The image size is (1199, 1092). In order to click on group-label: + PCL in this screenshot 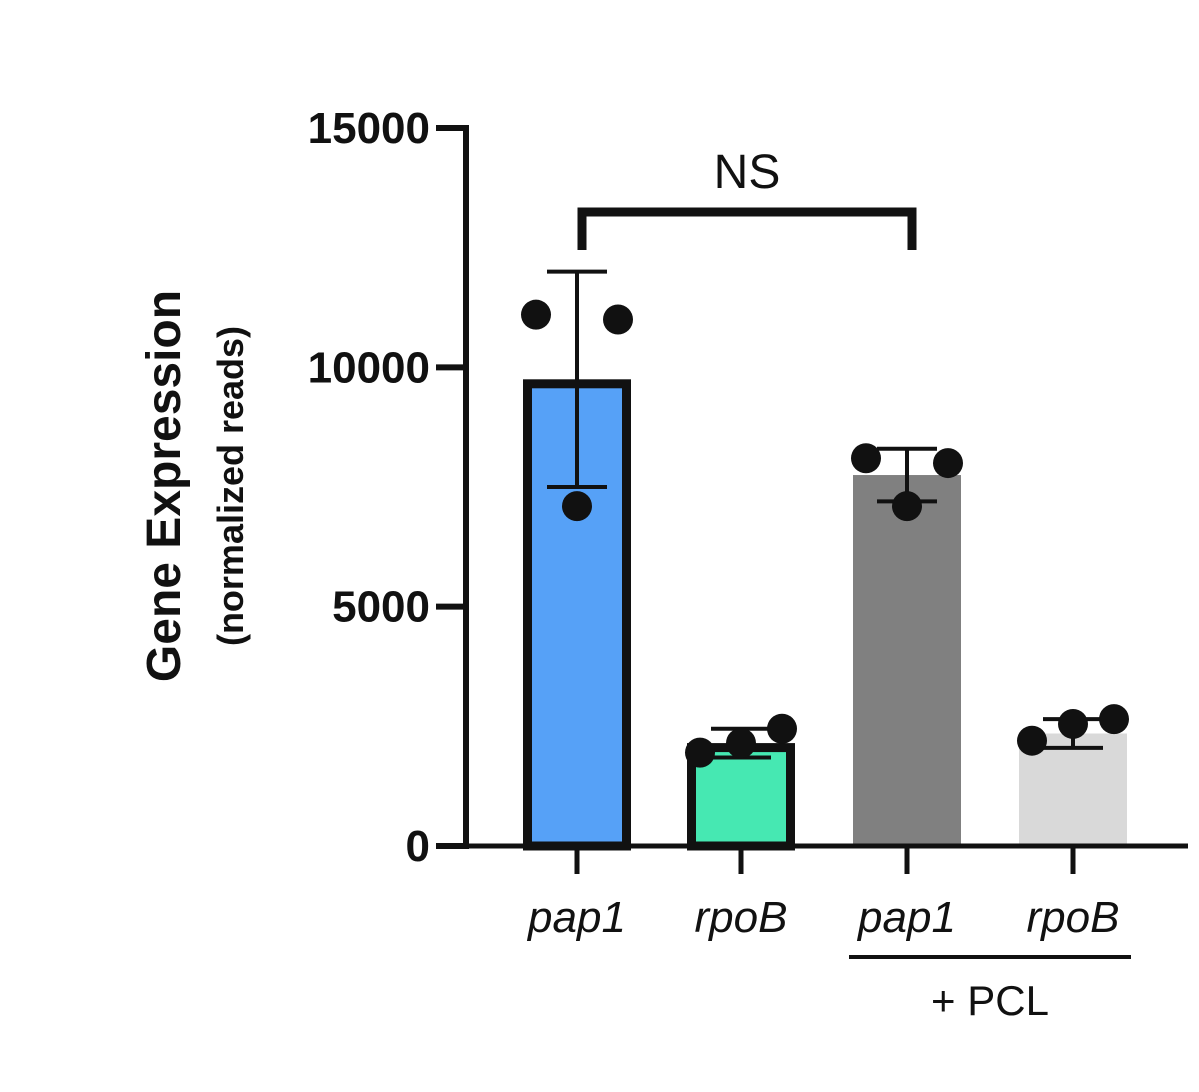, I will do `click(990, 1000)`.